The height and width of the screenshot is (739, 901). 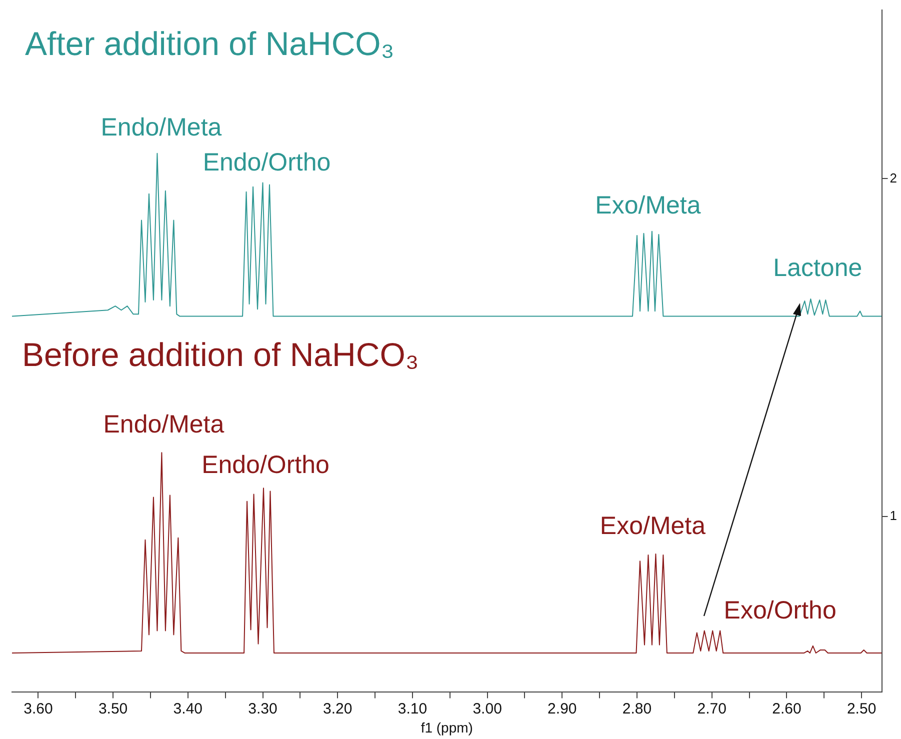 I want to click on x-axis-title: f1 (ppm), so click(x=446, y=727).